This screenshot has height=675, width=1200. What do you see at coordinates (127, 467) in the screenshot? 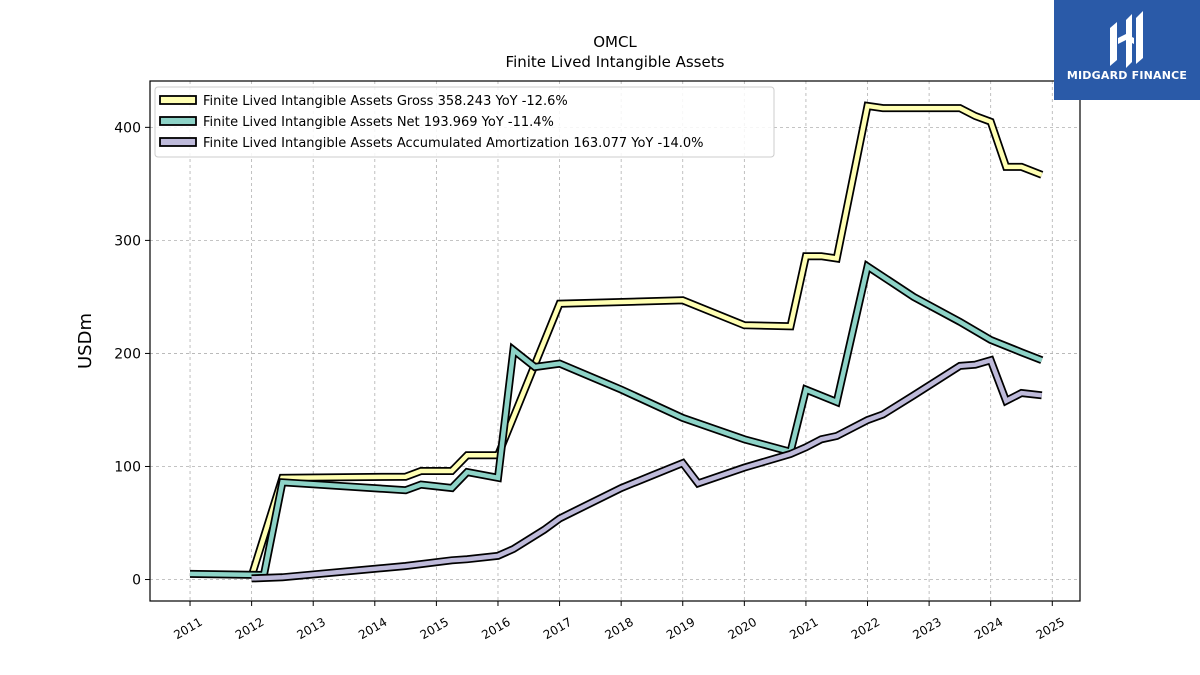
I see `y-tick-label: 100` at bounding box center [127, 467].